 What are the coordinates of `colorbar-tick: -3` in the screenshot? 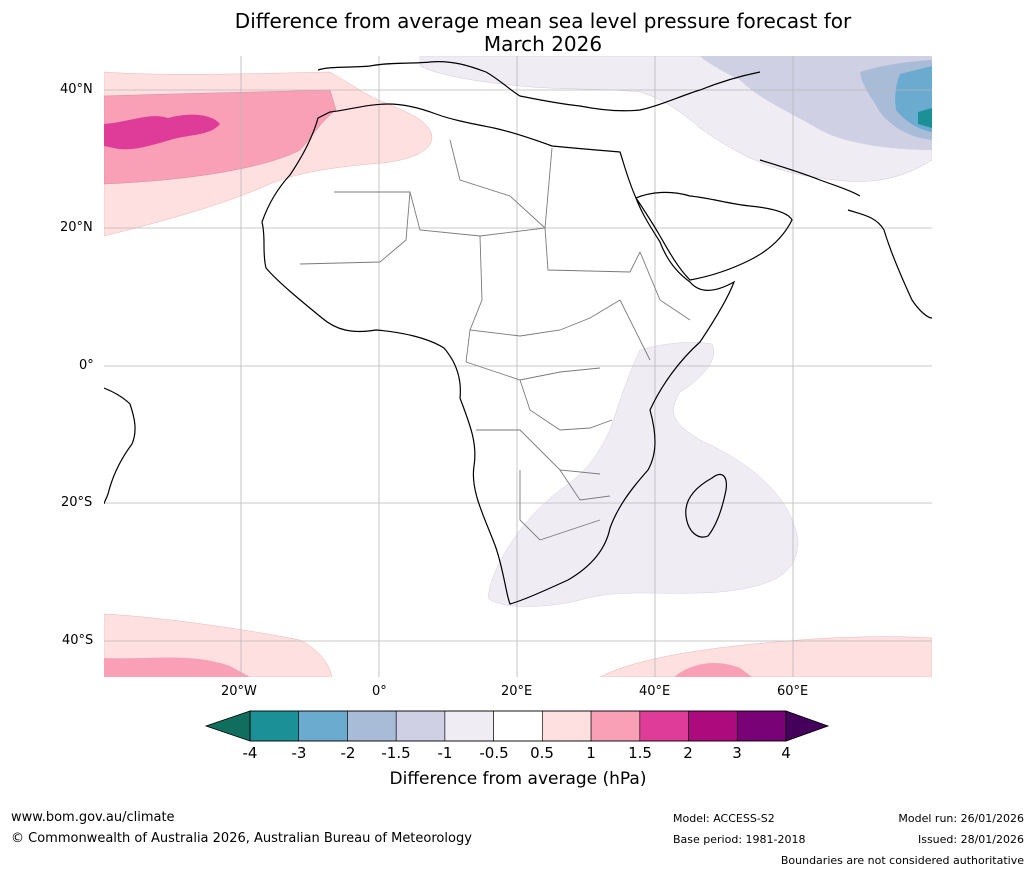 It's located at (299, 753).